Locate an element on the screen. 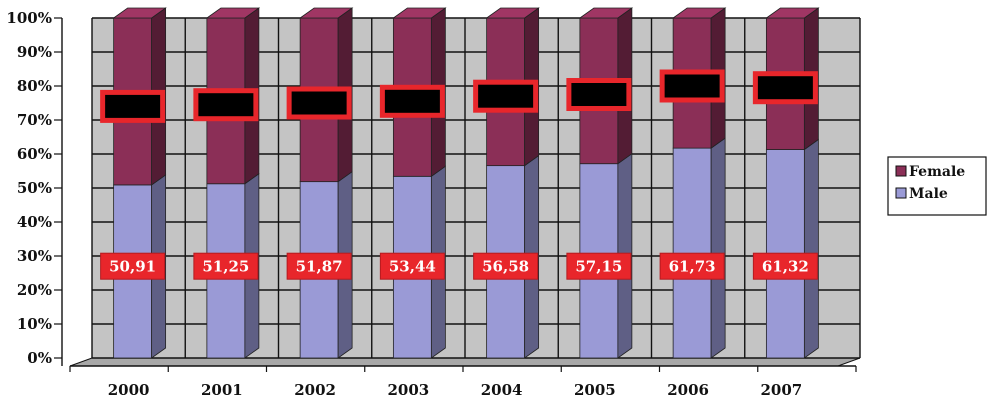 This screenshot has width=992, height=398. data-label: 61,73 is located at coordinates (692, 267).